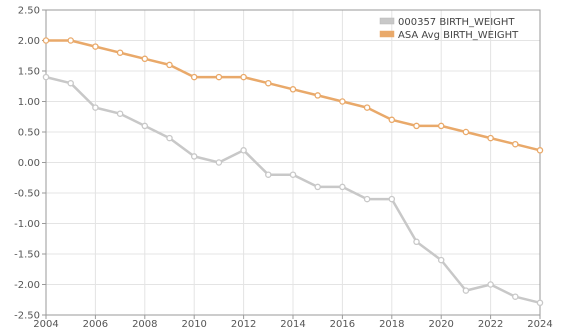 This screenshot has height=331, width=562. I want to click on x-tick-label: 2006, so click(95, 324).